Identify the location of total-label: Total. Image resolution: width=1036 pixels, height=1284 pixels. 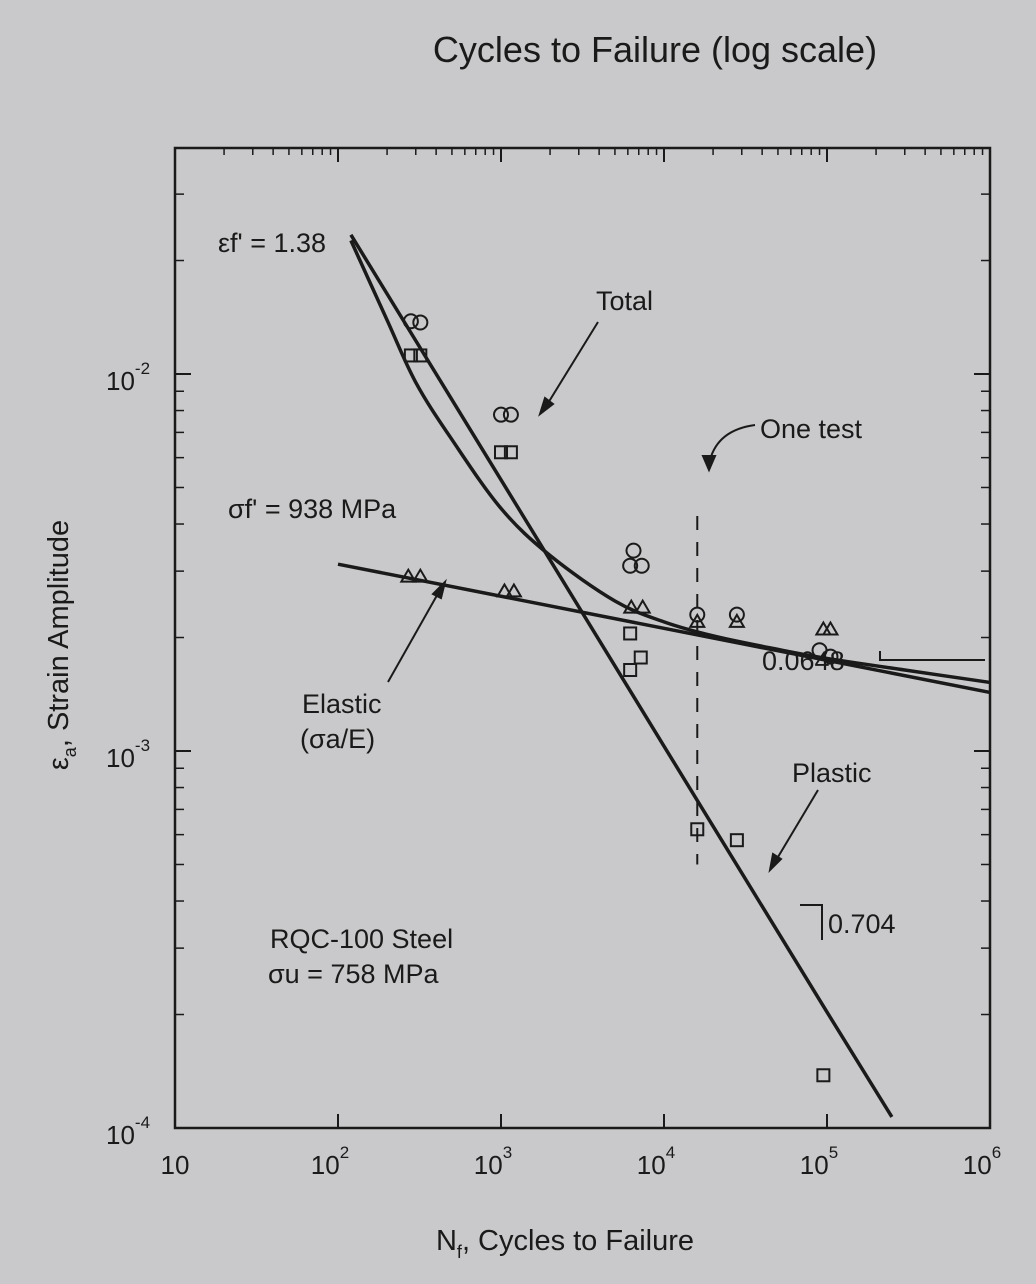
(624, 301).